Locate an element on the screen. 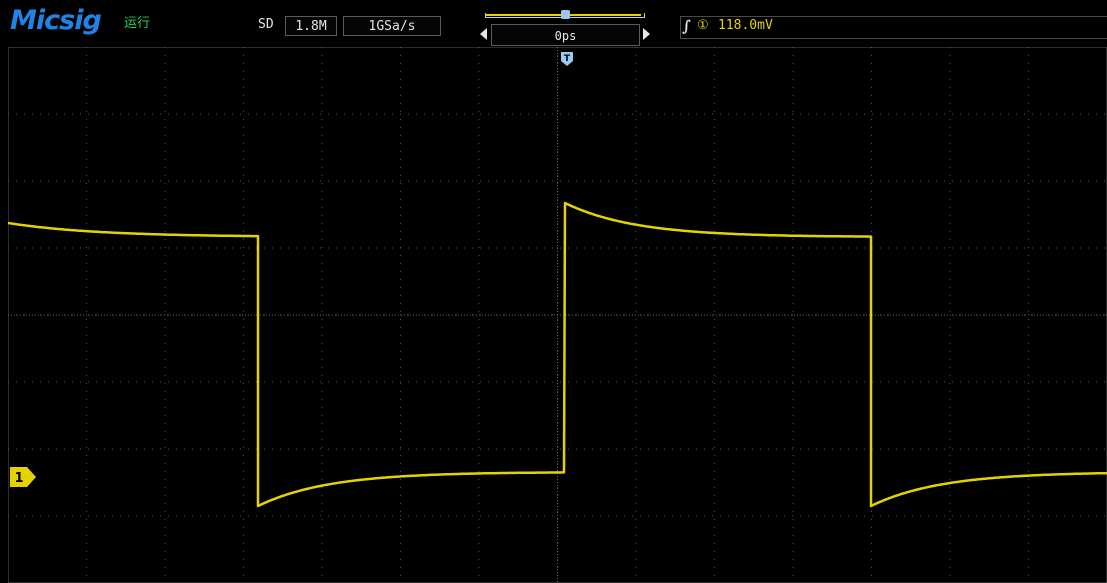  trigger-level: 118.0mV is located at coordinates (745, 25).